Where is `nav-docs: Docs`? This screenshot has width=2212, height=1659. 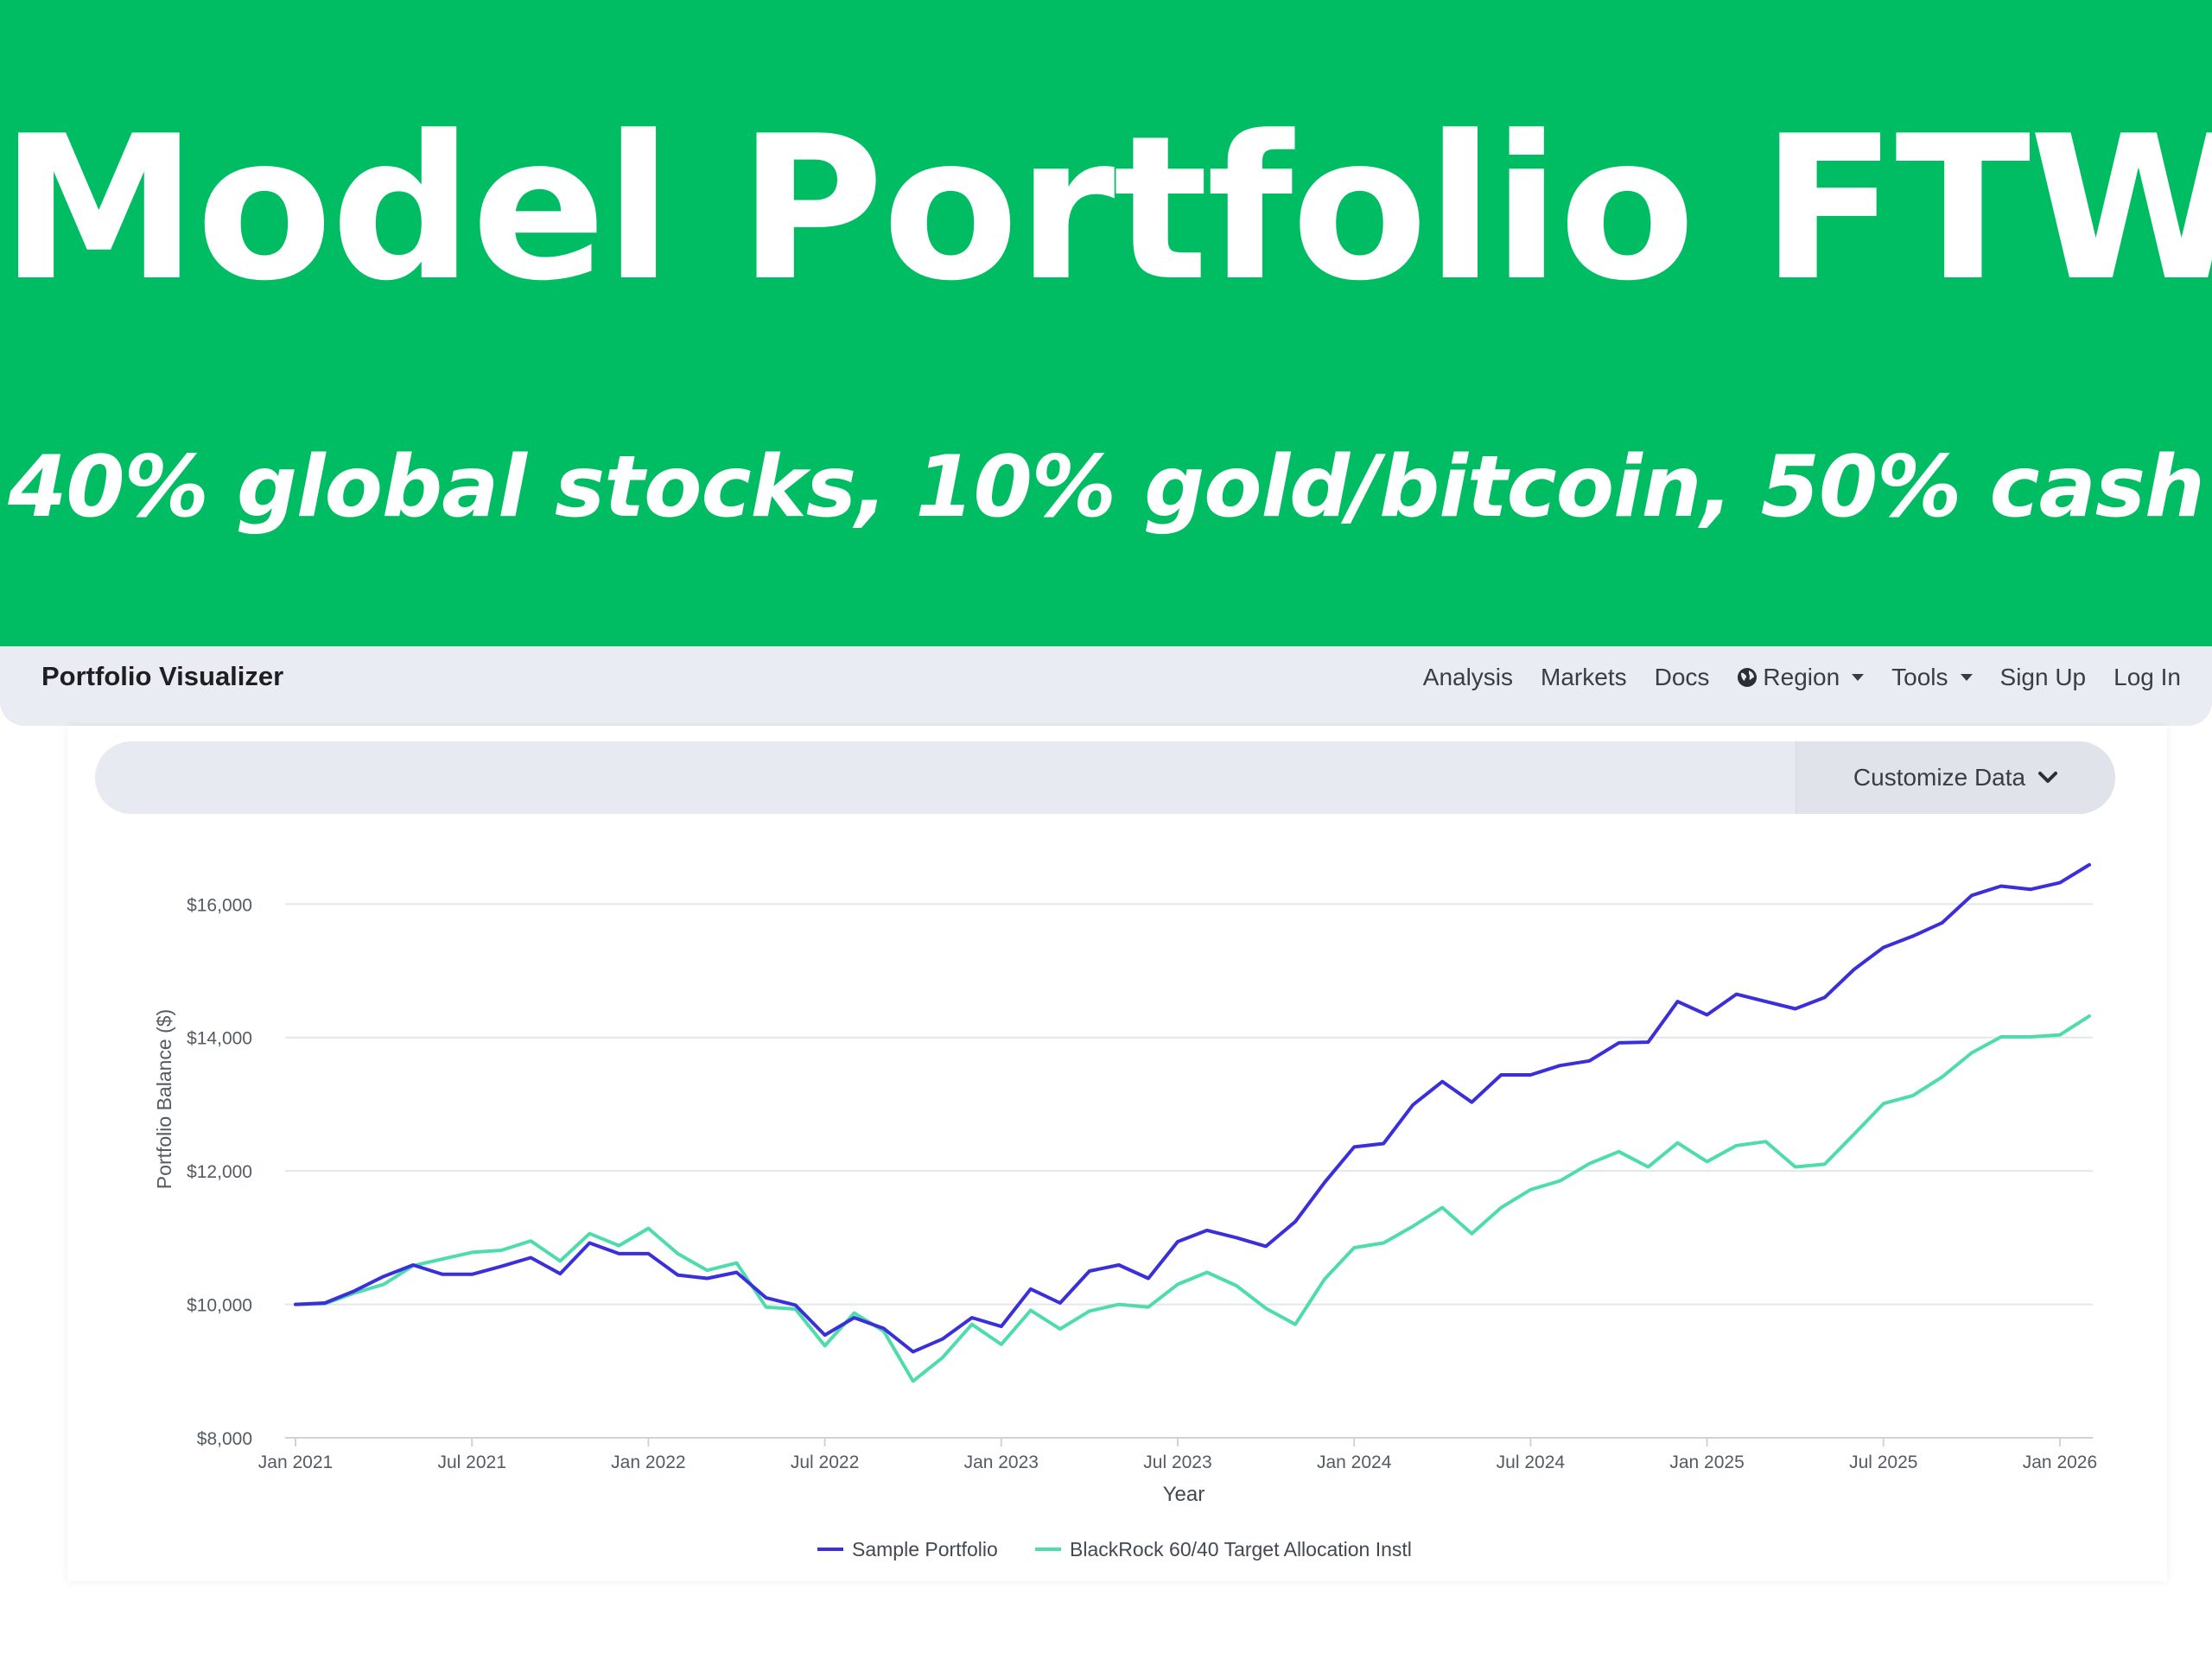
nav-docs: Docs is located at coordinates (1682, 677).